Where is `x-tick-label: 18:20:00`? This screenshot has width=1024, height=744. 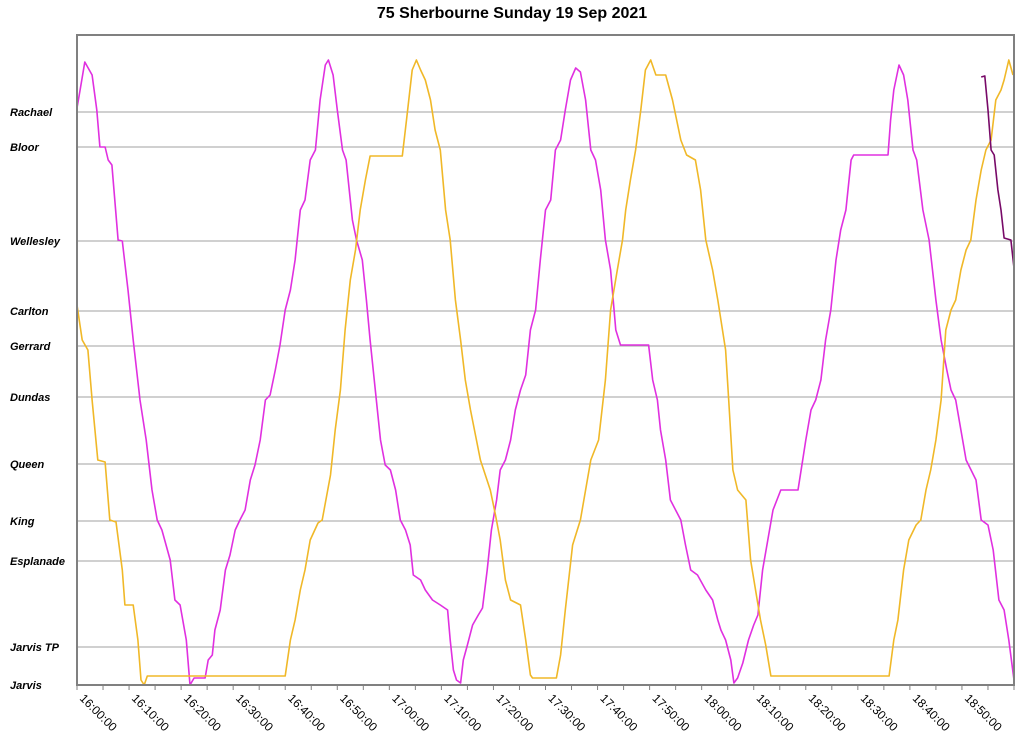
x-tick-label: 18:20:00 is located at coordinates (827, 712).